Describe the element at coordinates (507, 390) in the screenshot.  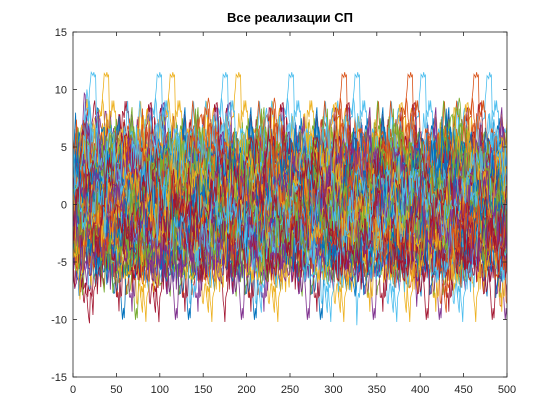
I see `x-tick-label: 500` at that location.